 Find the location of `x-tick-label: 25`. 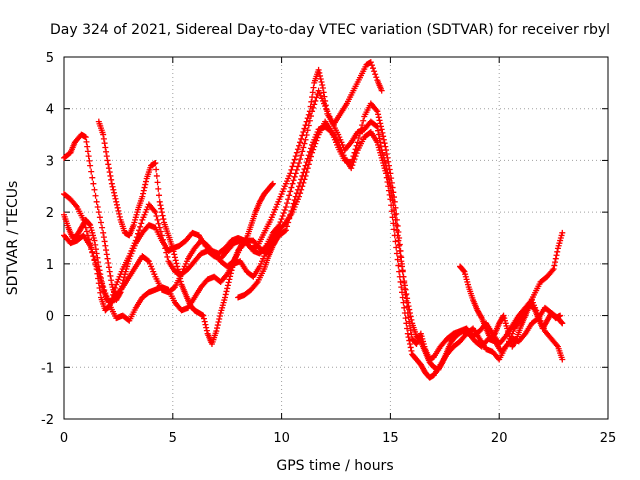

x-tick-label: 25 is located at coordinates (608, 438).